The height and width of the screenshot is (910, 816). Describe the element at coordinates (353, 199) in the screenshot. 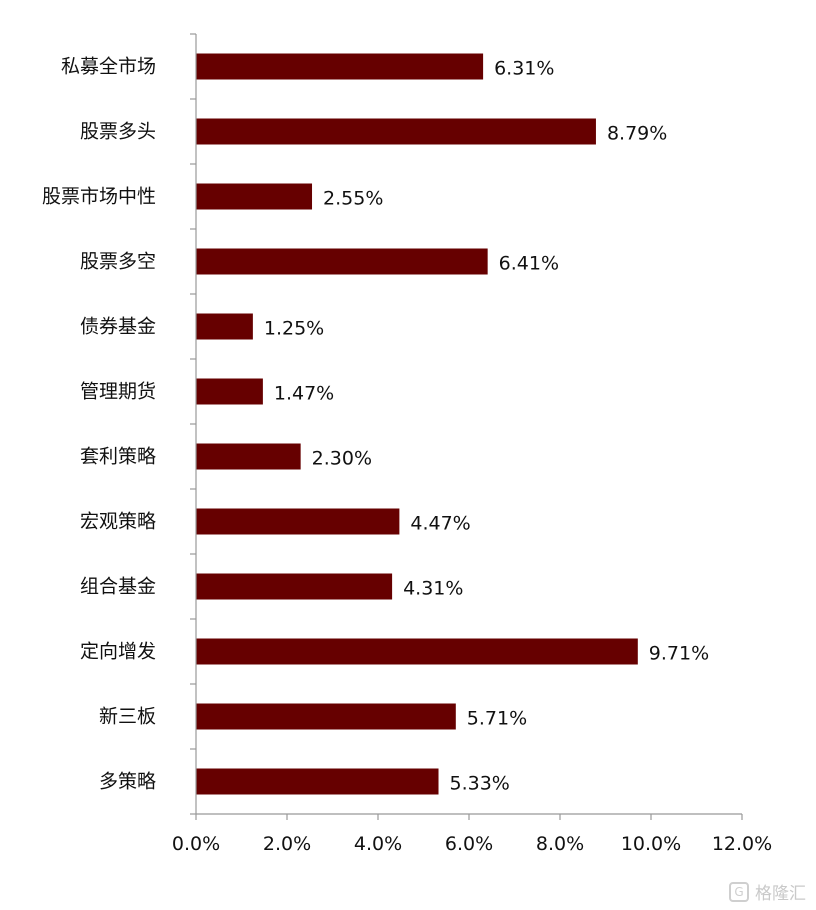

I see `value-label: 2.55%` at that location.